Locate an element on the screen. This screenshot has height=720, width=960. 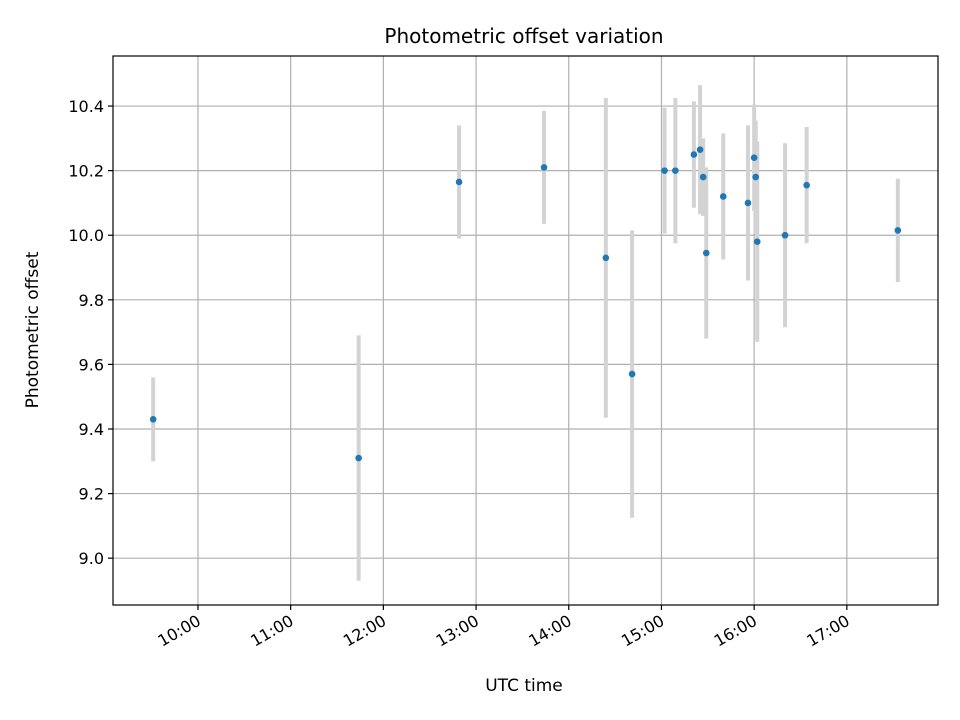
x-tick-label: 14:00 is located at coordinates (549, 631).